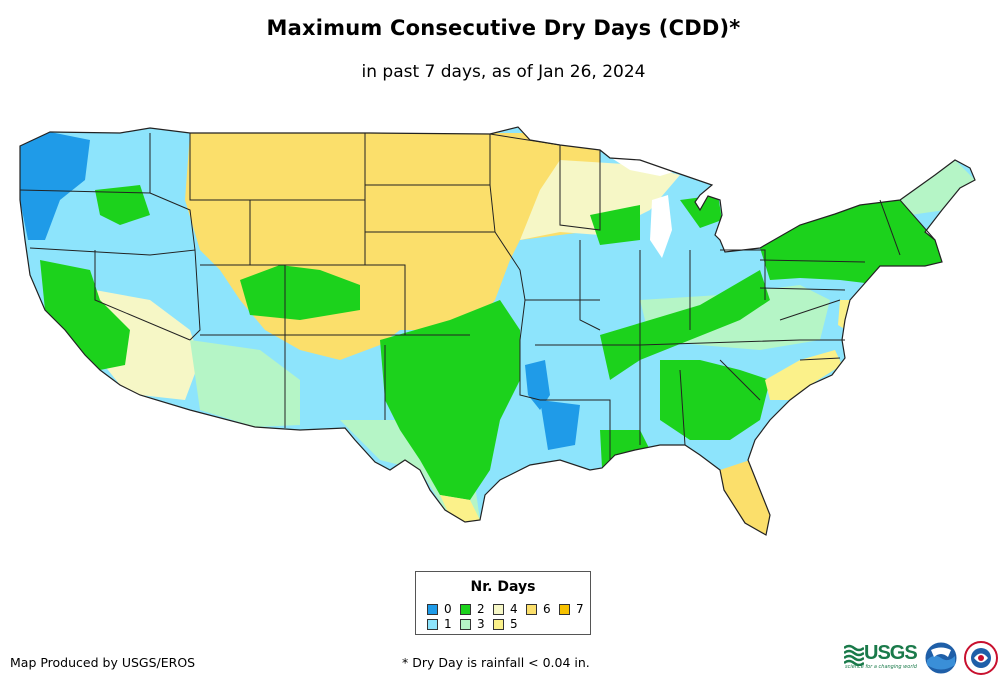  I want to click on legend-title: Nr. Days, so click(503, 587).